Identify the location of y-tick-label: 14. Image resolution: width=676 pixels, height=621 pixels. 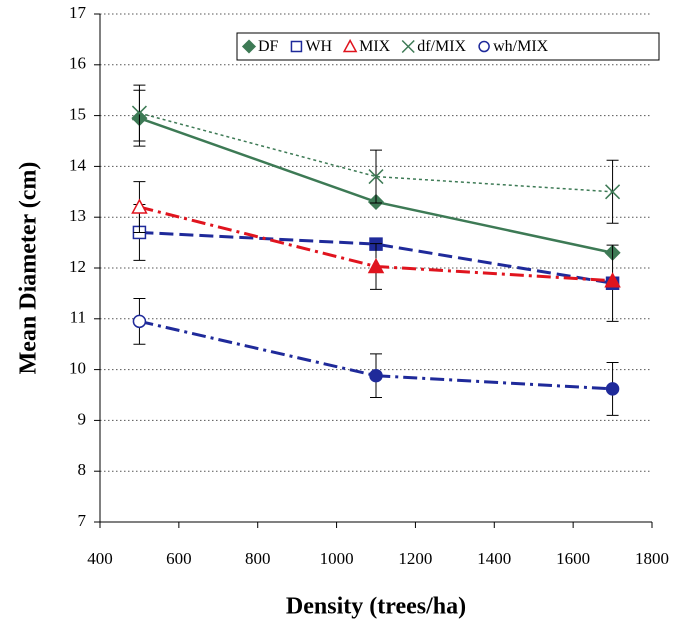
(78, 164).